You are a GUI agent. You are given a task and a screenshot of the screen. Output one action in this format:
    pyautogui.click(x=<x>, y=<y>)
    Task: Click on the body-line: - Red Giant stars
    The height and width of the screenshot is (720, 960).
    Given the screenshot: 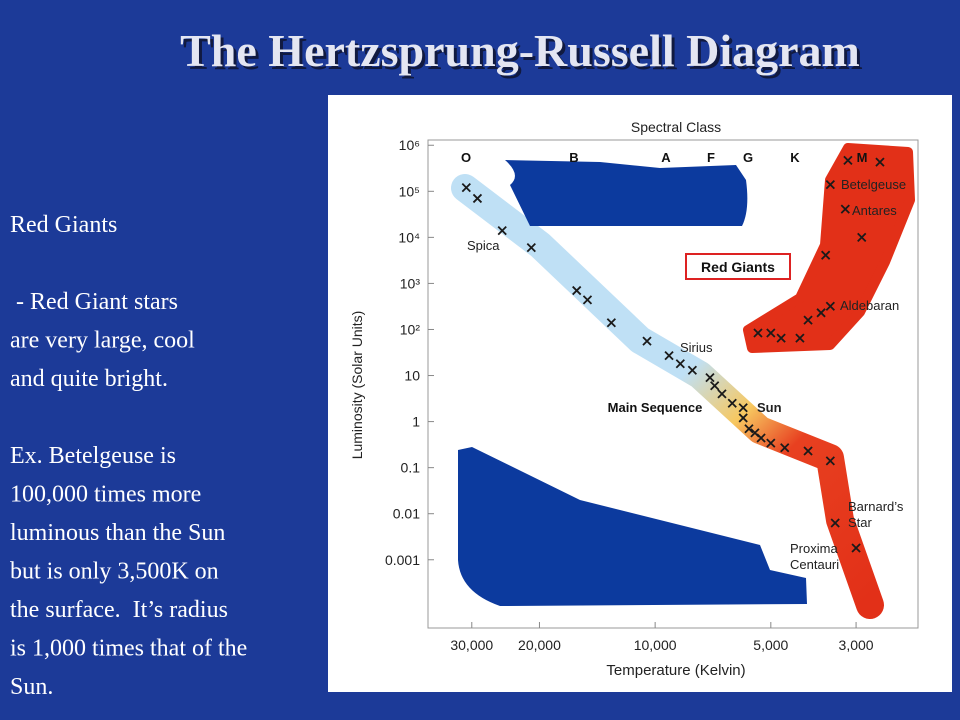 What is the action you would take?
    pyautogui.click(x=94, y=302)
    